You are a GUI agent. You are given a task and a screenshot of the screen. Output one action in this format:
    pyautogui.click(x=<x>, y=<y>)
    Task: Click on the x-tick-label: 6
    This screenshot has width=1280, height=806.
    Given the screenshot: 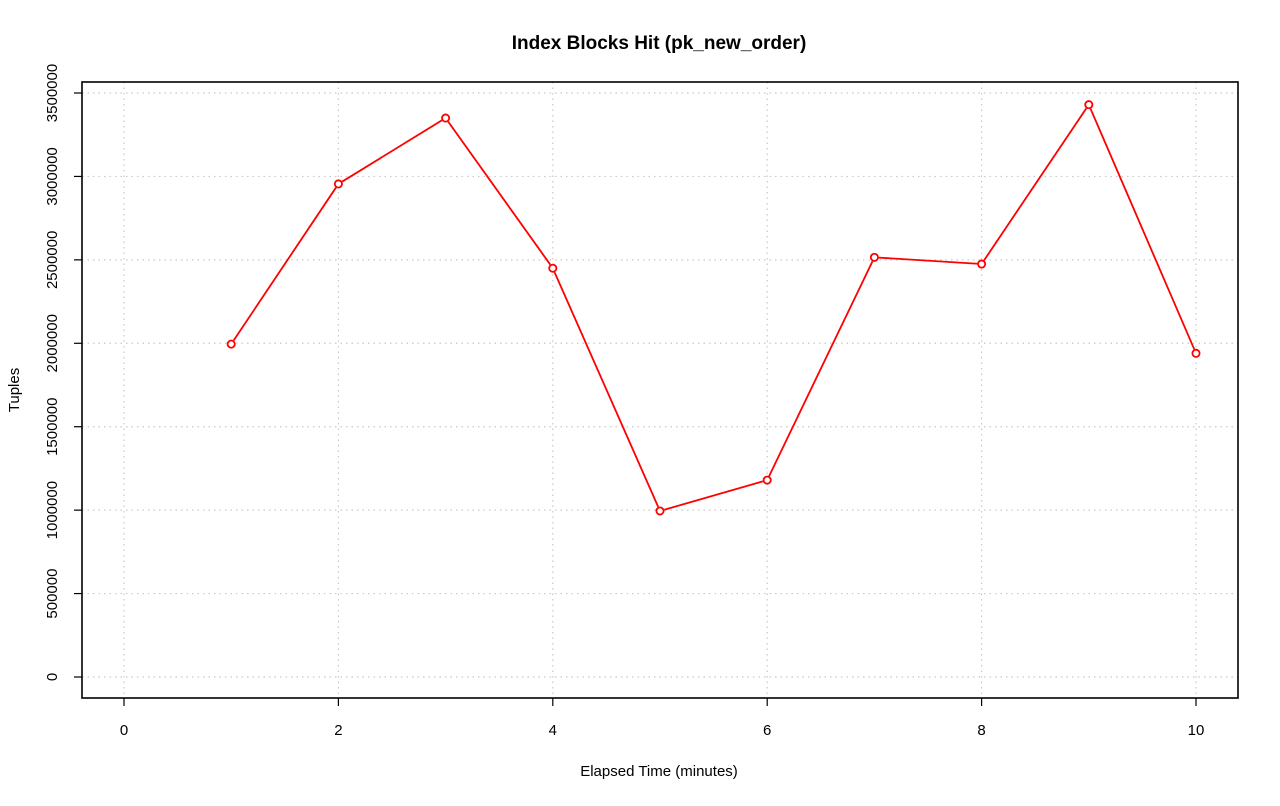 What is the action you would take?
    pyautogui.click(x=767, y=730)
    